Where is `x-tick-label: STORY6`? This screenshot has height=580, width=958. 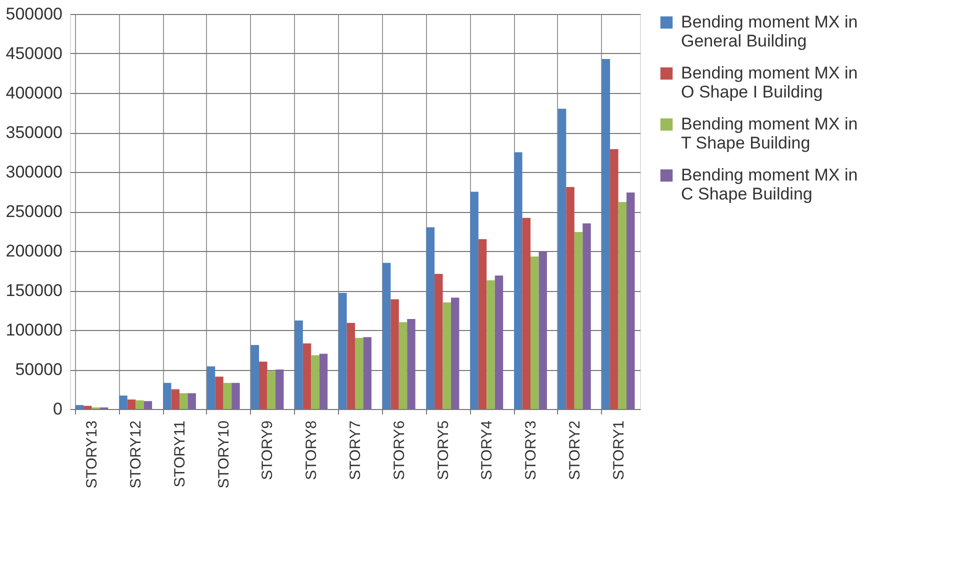 x-tick-label: STORY6 is located at coordinates (399, 450).